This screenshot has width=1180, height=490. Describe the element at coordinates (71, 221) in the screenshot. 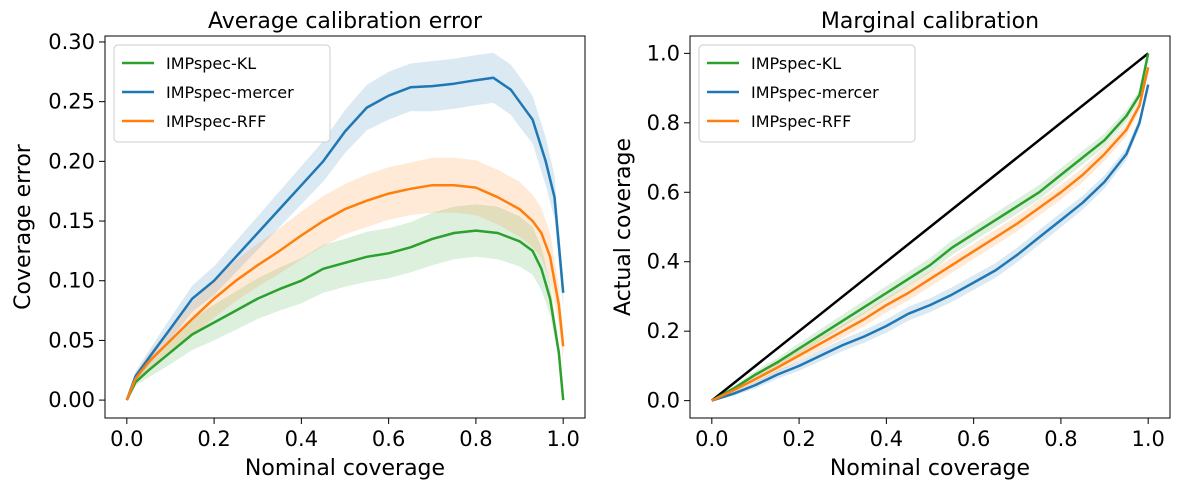

I see `y-tick-label: 0.15` at that location.